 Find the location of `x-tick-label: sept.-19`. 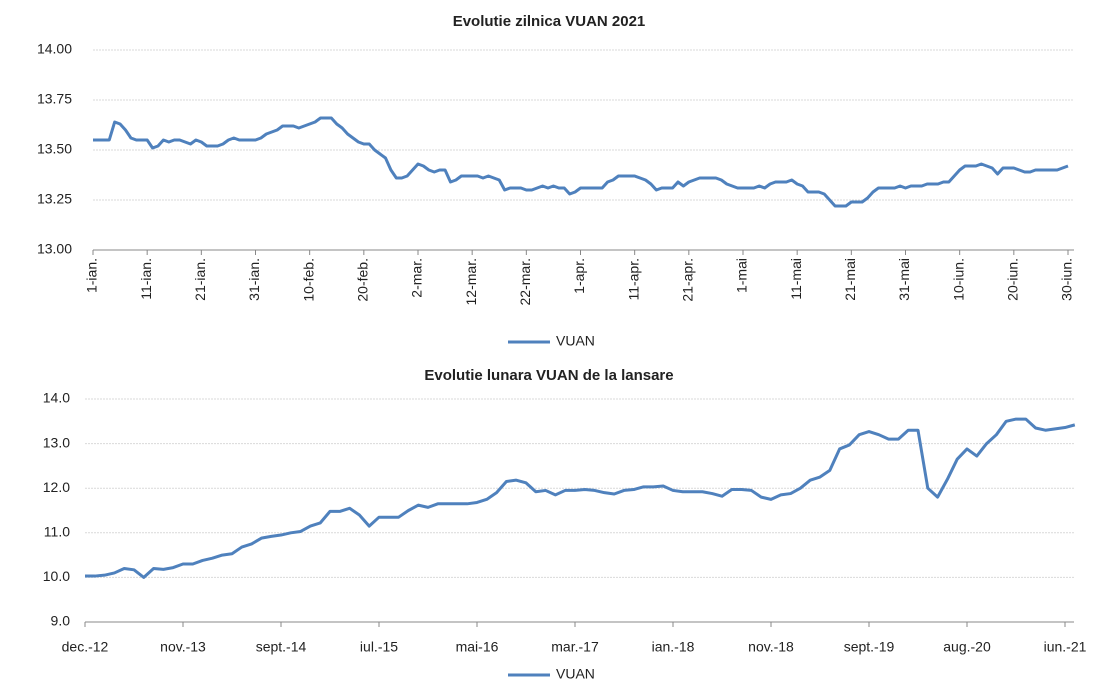

x-tick-label: sept.-19 is located at coordinates (869, 647).